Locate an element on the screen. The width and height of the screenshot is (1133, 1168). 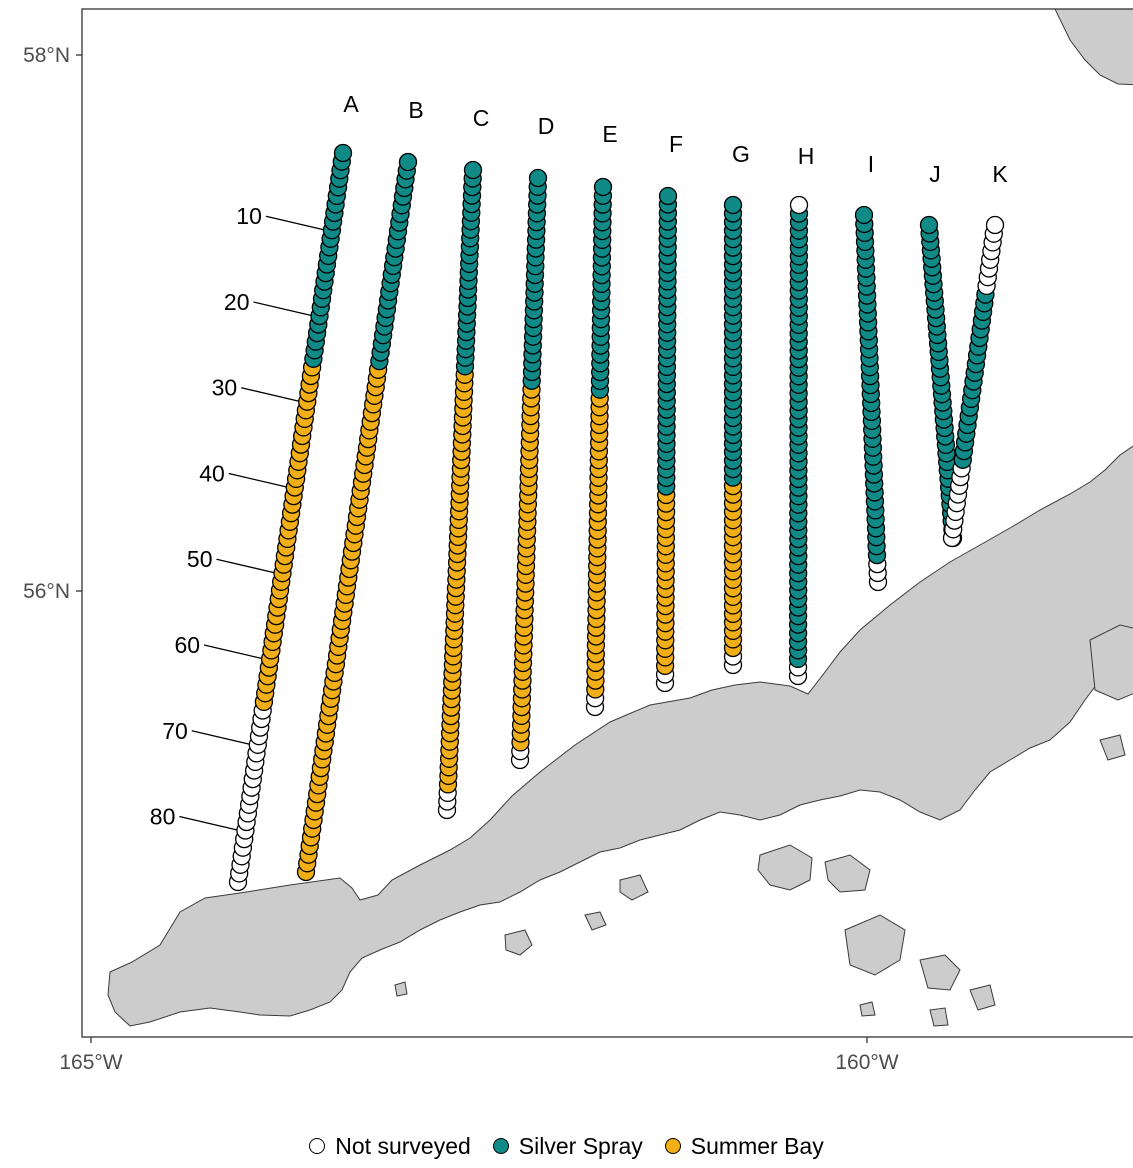
transect-label-a: A is located at coordinates (351, 104).